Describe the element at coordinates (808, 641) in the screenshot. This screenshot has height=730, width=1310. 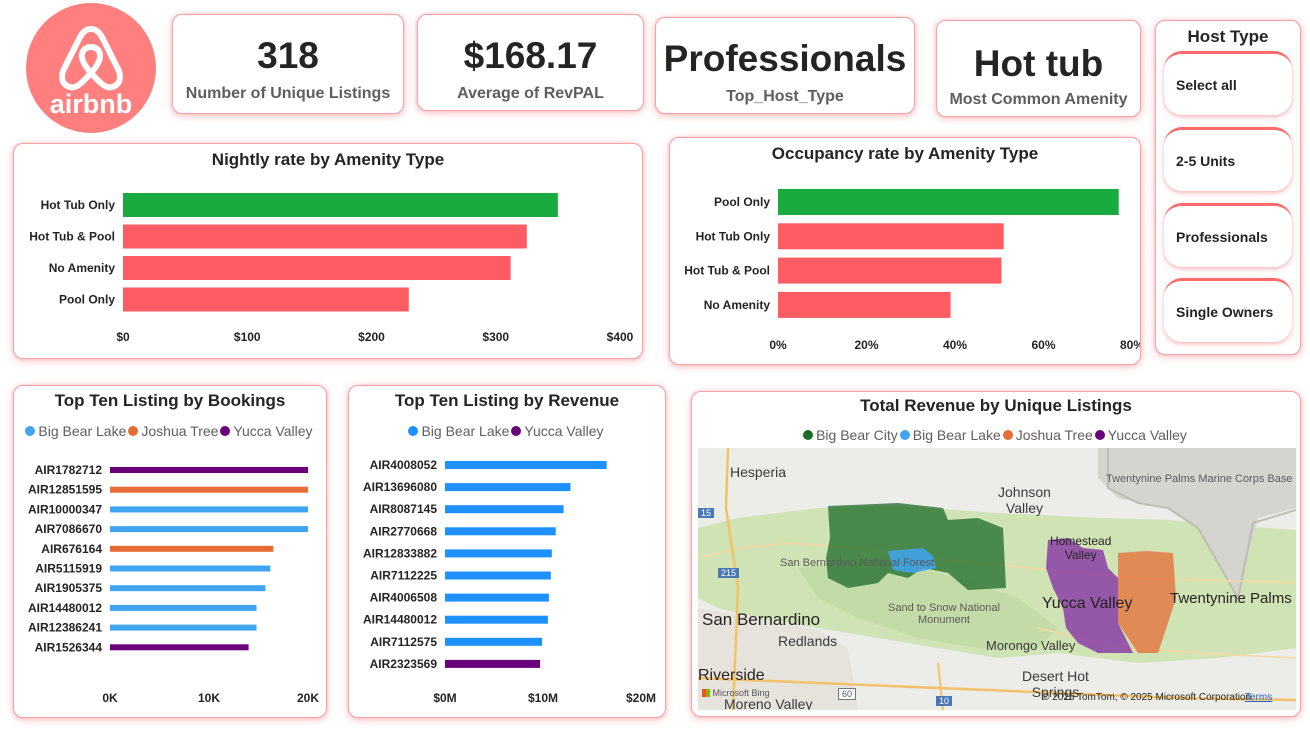
I see `map-label-redlands: Redlands` at that location.